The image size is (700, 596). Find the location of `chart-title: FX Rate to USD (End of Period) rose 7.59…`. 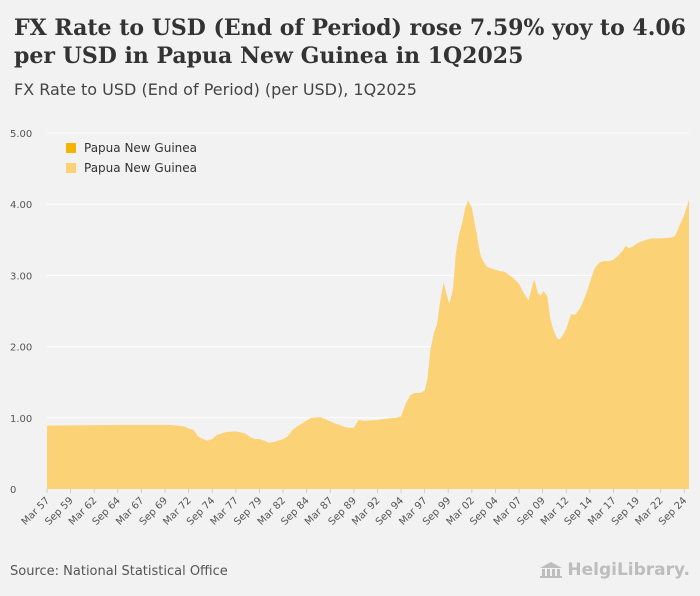

chart-title: FX Rate to USD (End of Period) rose 7.59… is located at coordinates (350, 42).